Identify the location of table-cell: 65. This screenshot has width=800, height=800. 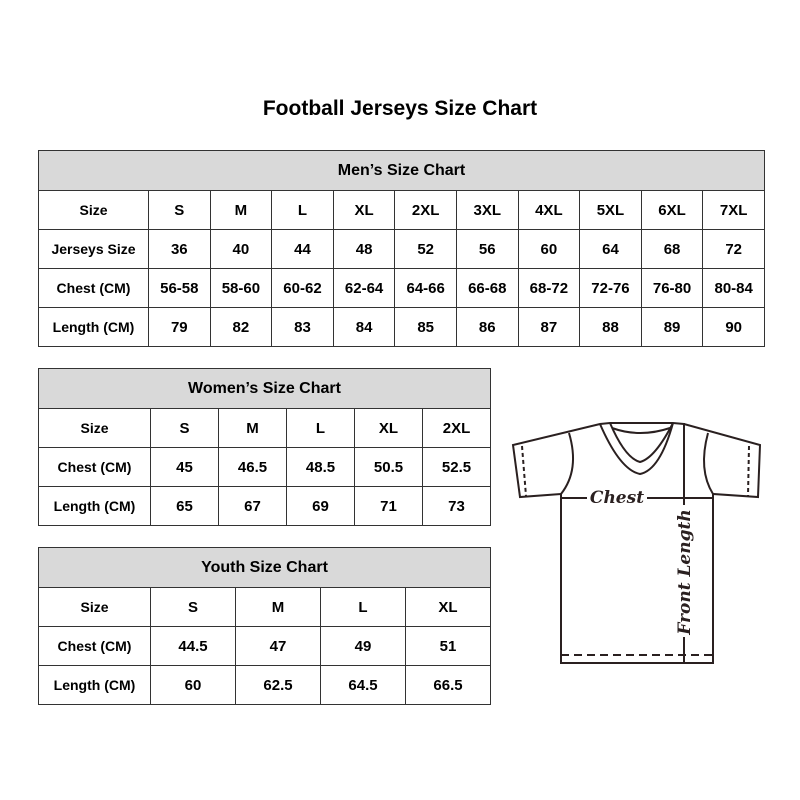
(184, 506).